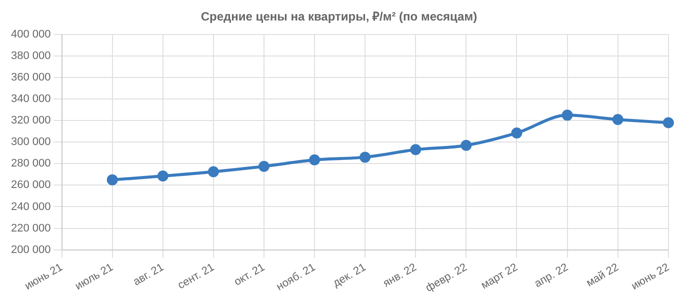 The image size is (686, 306). Describe the element at coordinates (30, 250) in the screenshot. I see `y-tick-label: 200 000` at that location.